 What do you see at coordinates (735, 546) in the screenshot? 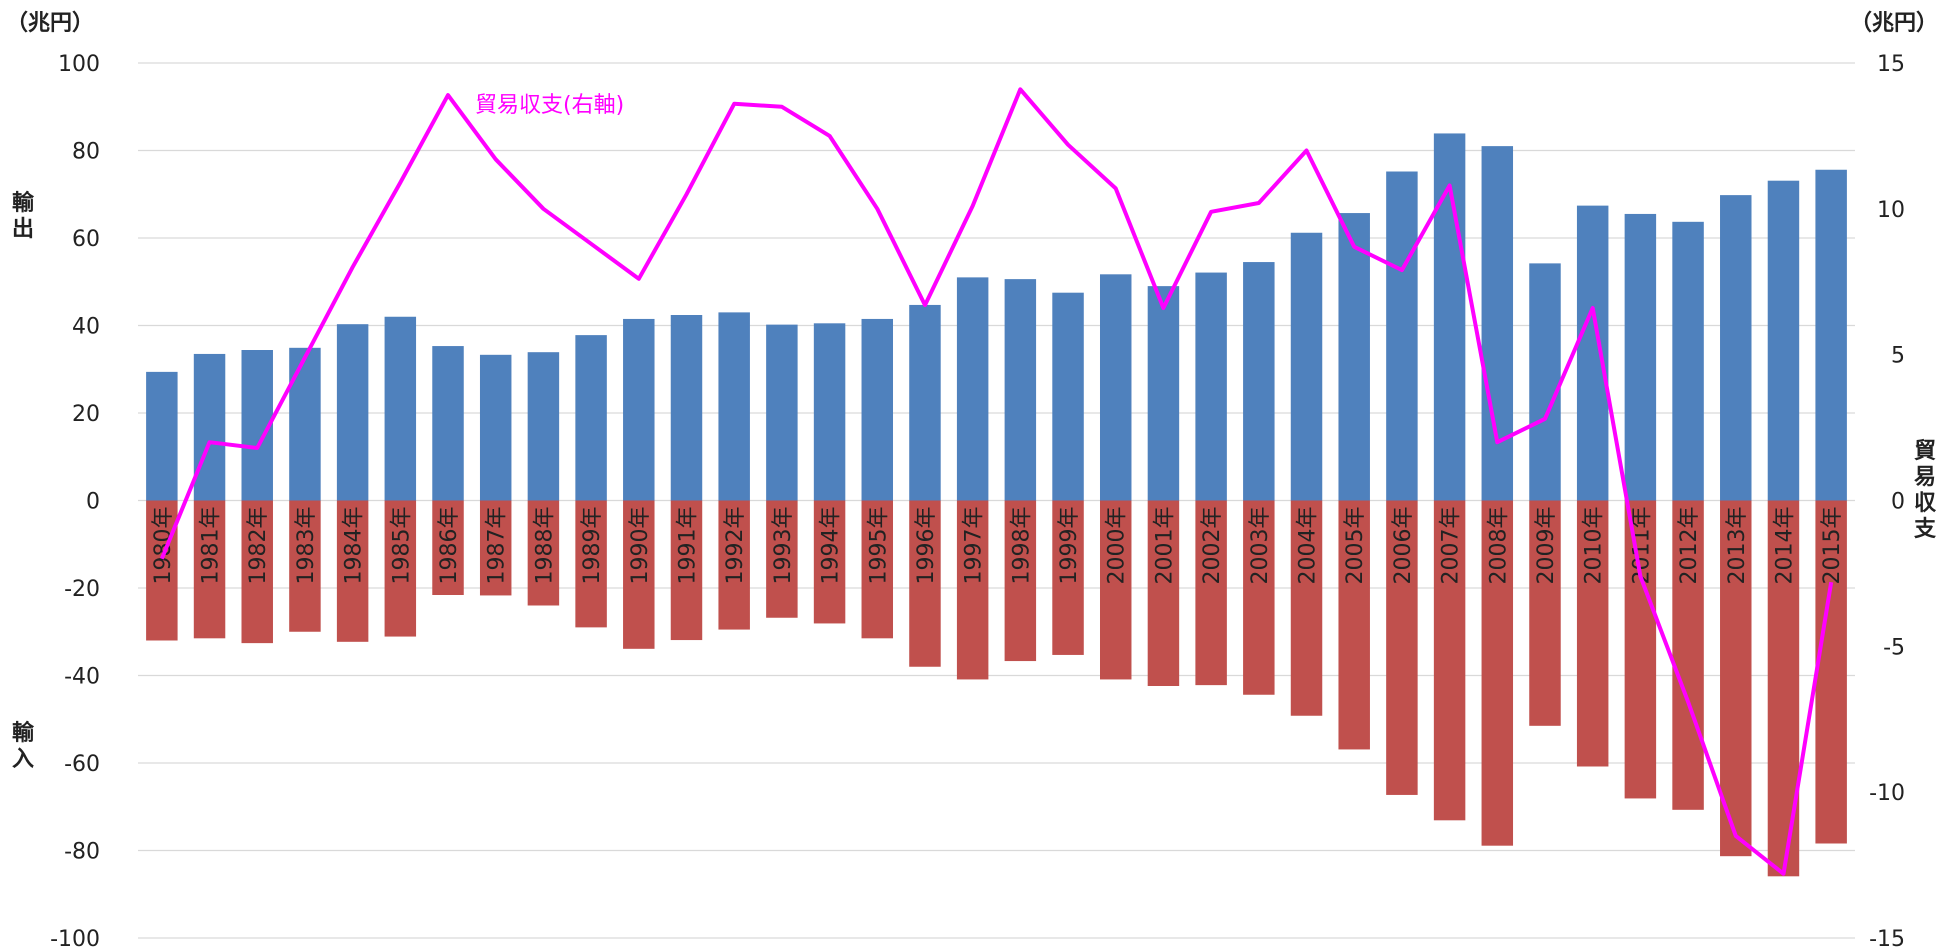
I see `year-label: 1992年` at bounding box center [735, 546].